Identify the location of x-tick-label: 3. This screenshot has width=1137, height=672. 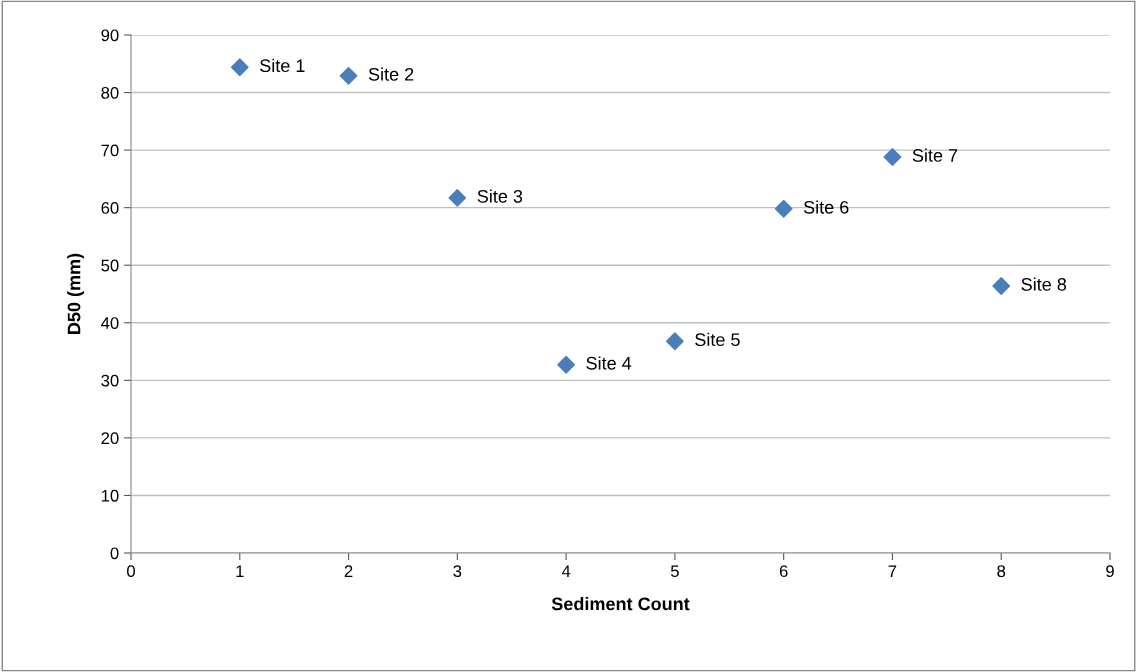
(457, 571).